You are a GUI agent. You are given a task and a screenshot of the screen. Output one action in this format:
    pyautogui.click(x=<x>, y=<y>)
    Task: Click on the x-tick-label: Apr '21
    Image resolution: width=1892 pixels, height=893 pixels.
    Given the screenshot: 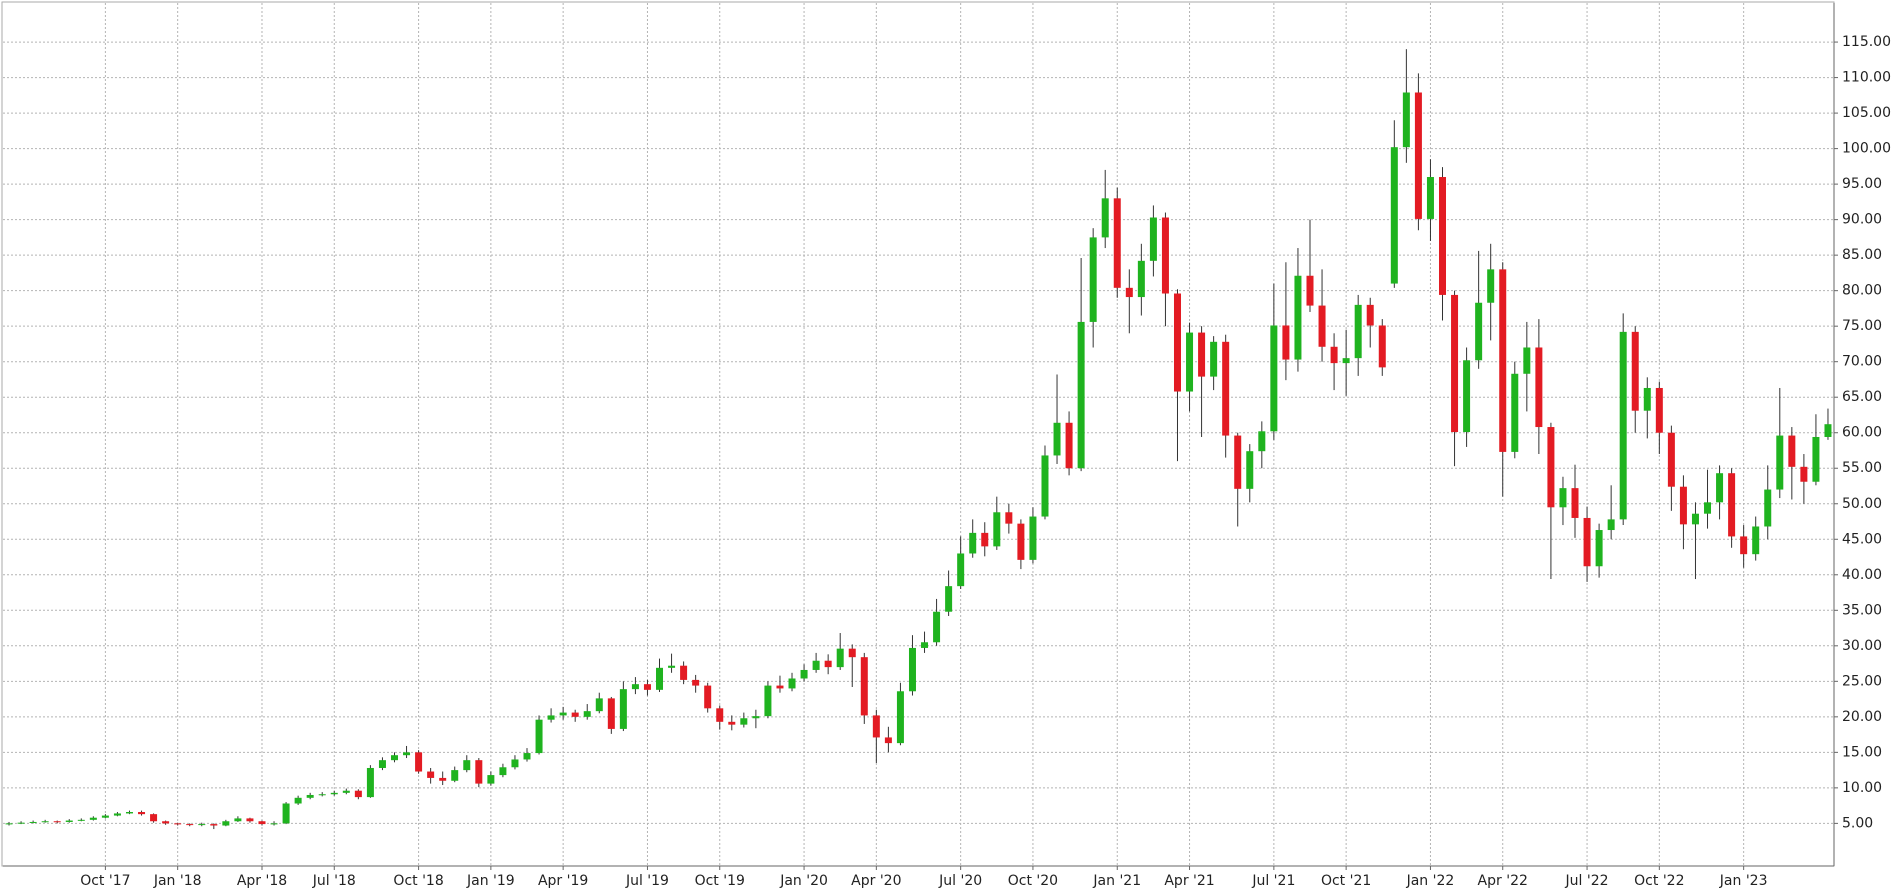 What is the action you would take?
    pyautogui.click(x=1189, y=881)
    